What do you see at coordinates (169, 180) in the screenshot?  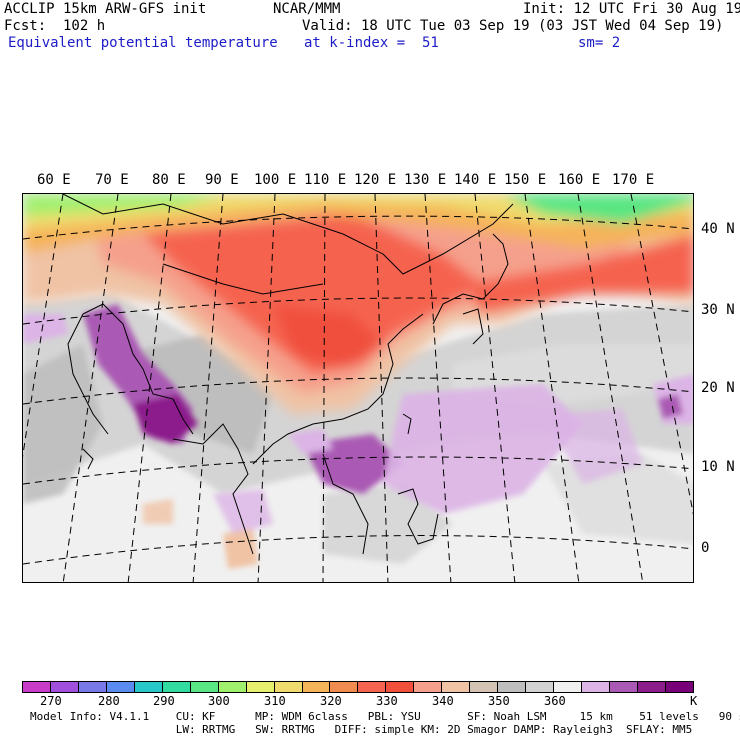 I see `lon-label: 80 E` at bounding box center [169, 180].